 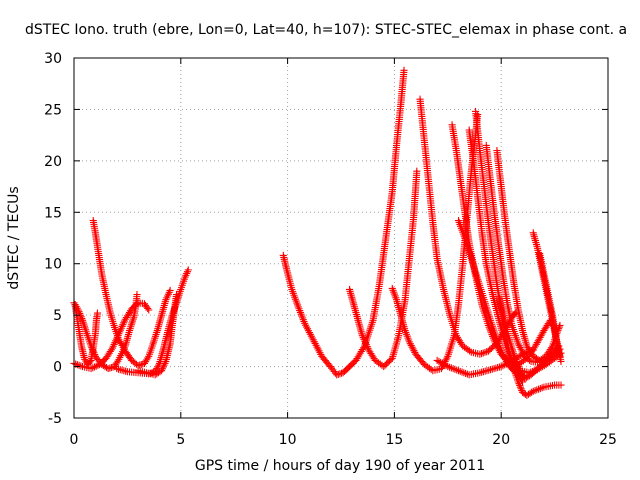 What do you see at coordinates (74, 440) in the screenshot?
I see `x-tick-label-0: 0` at bounding box center [74, 440].